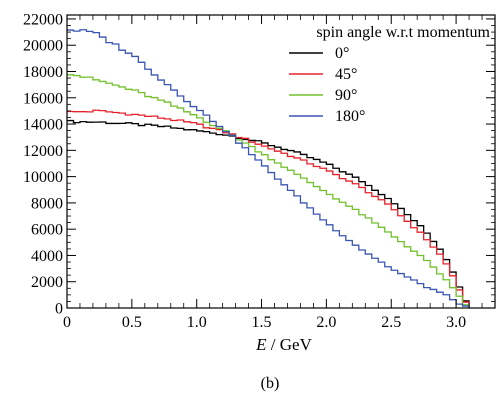 The width and height of the screenshot is (503, 401). Describe the element at coordinates (43, 177) in the screenshot. I see `y-tick-label: 10000` at that location.